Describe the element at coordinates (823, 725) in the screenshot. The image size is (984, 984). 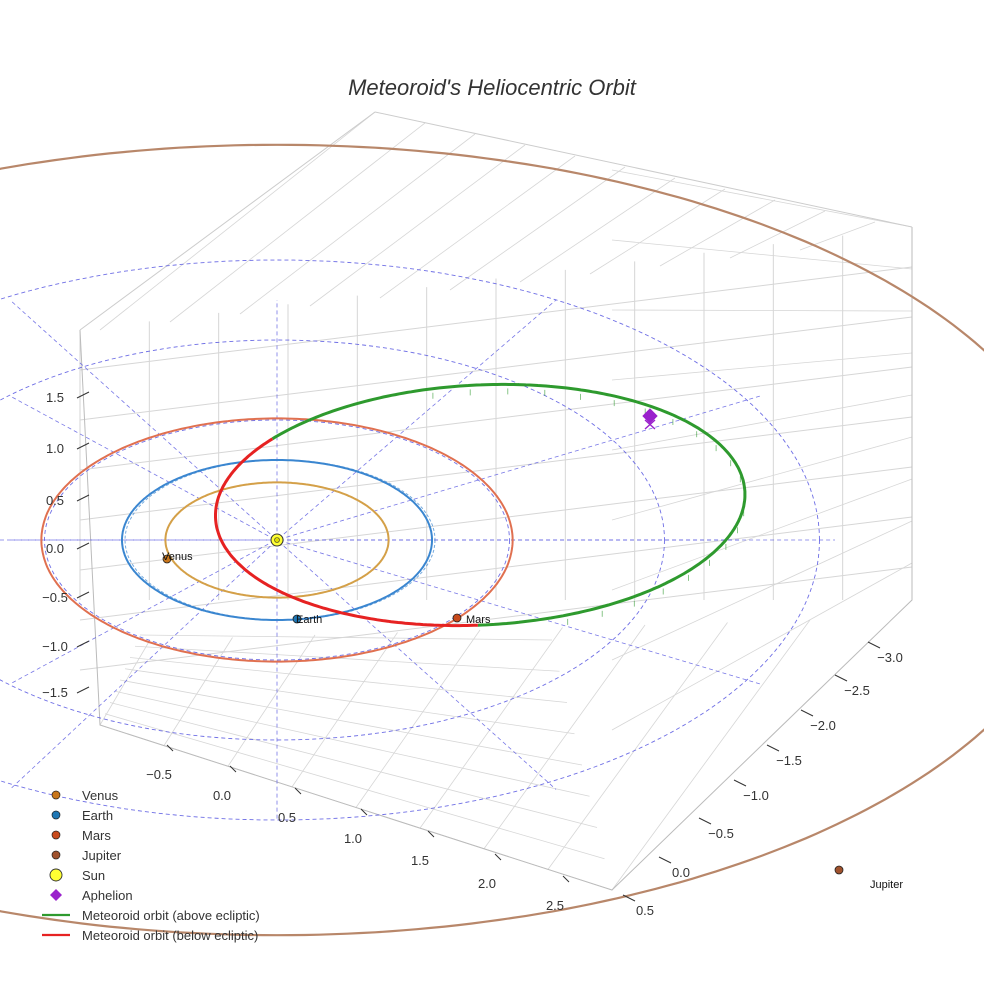
I see `y-tick-label: −2.0` at that location.